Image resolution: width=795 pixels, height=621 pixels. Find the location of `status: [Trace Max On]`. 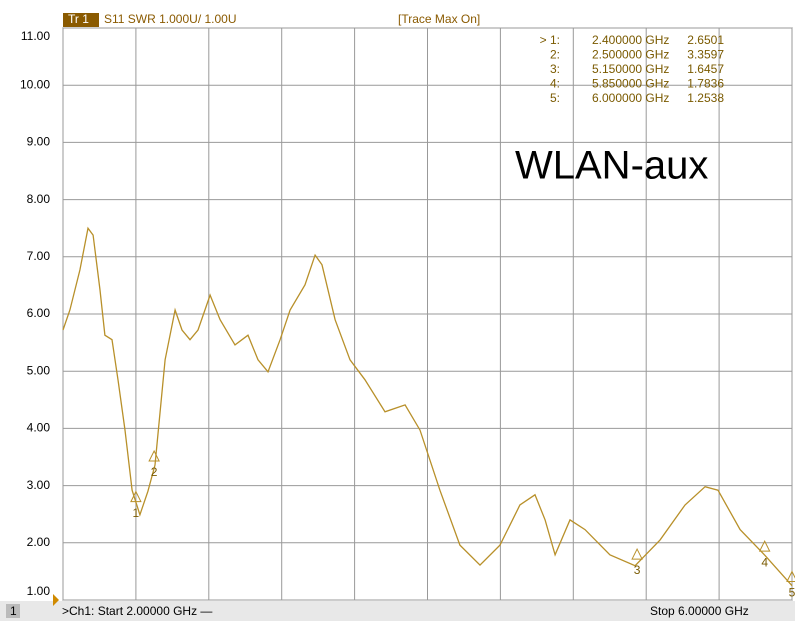

status: [Trace Max On] is located at coordinates (439, 19).